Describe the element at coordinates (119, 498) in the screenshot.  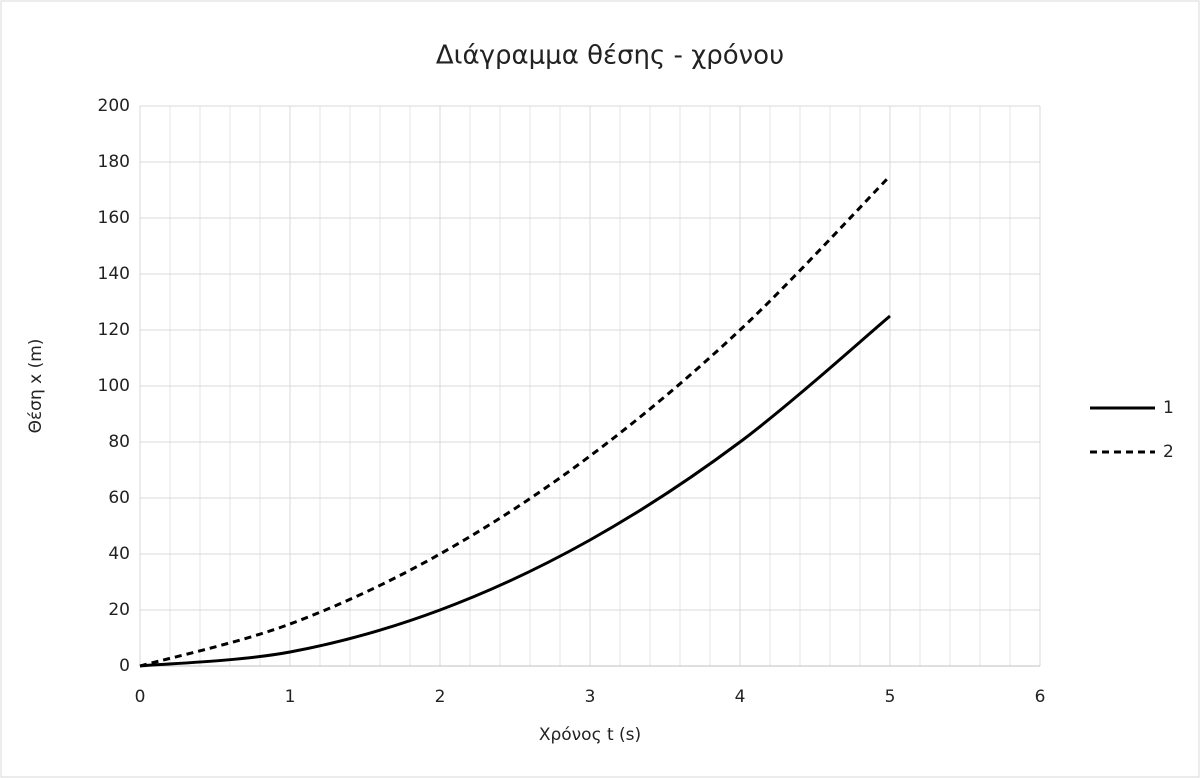
I see `y-tick-label: 60` at that location.